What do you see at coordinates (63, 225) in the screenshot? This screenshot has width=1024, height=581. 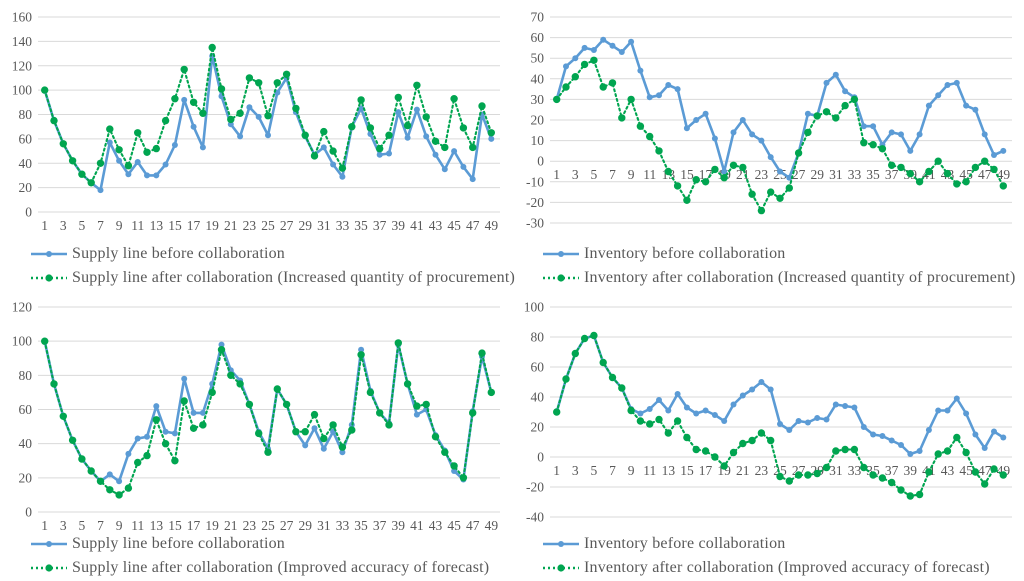 I see `x-tick-label: 3` at bounding box center [63, 225].